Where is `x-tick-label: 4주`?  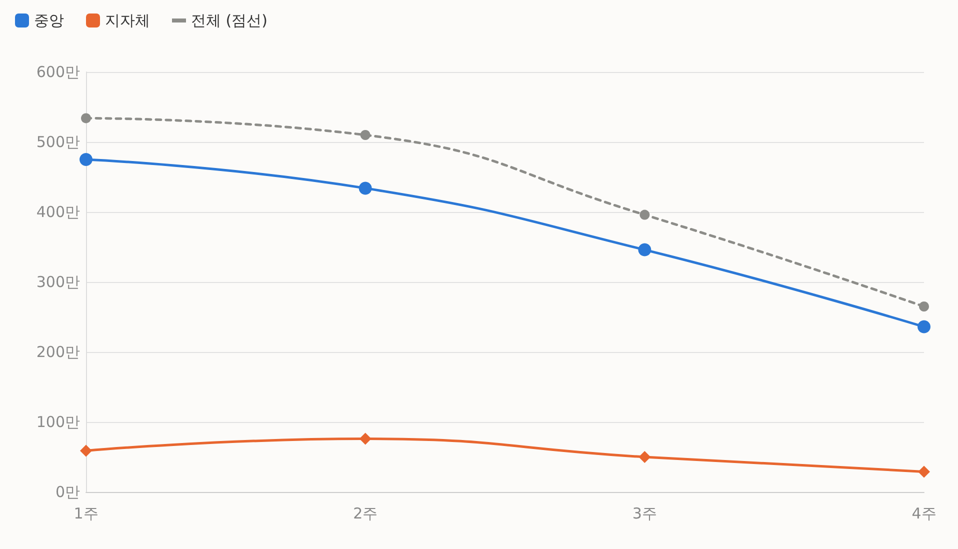 x-tick-label: 4주 is located at coordinates (924, 513).